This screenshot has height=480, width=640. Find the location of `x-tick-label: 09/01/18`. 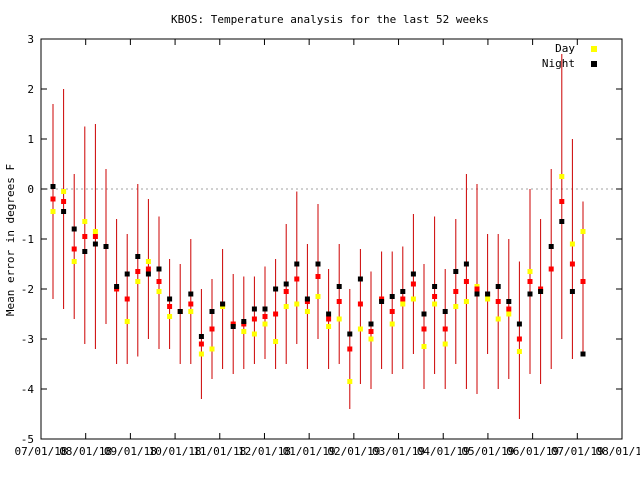

x-tick-label: 09/01/18 is located at coordinates (130, 451).